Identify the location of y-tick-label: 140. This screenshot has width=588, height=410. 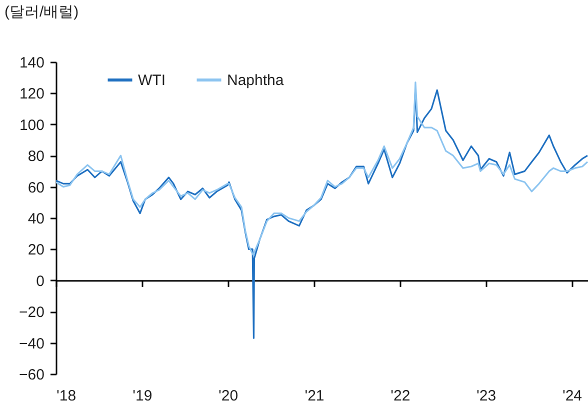
(31, 63).